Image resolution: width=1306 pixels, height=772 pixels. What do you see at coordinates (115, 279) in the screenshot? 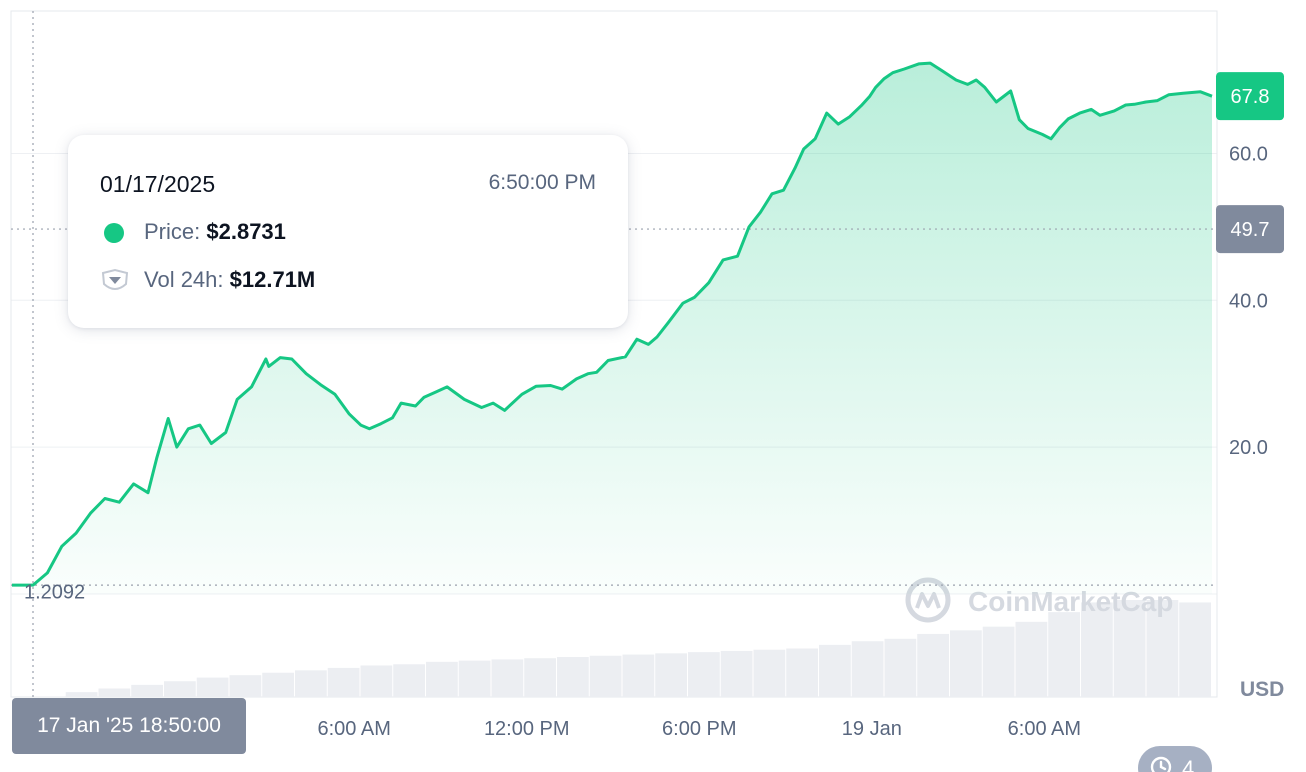
I see `volume-shield-icon` at bounding box center [115, 279].